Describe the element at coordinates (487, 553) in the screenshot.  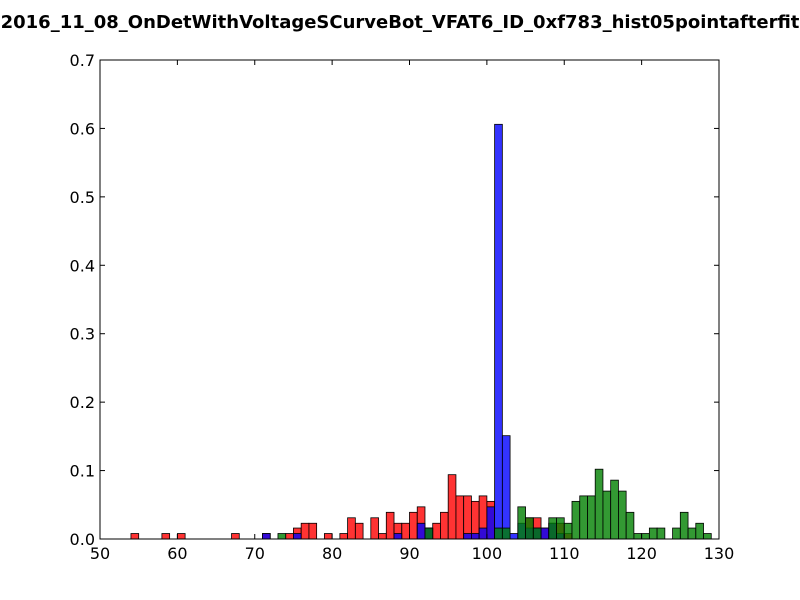
I see `x-tick-label: 100` at that location.